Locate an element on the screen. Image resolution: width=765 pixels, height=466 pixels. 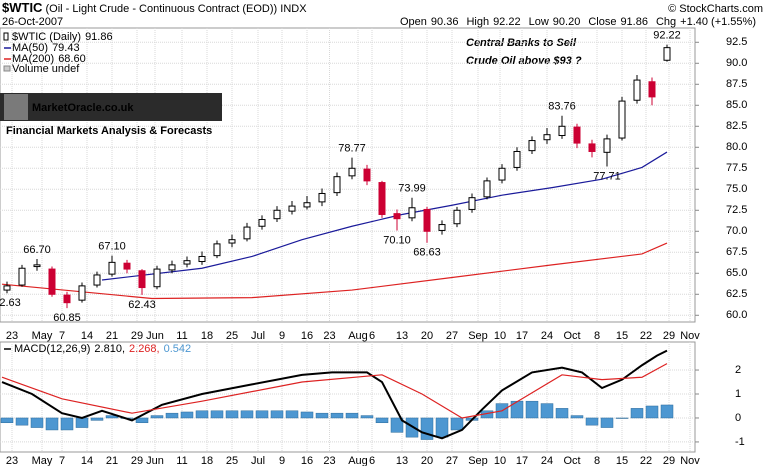
annotation: Crude Oil above $93 ? is located at coordinates (524, 61).